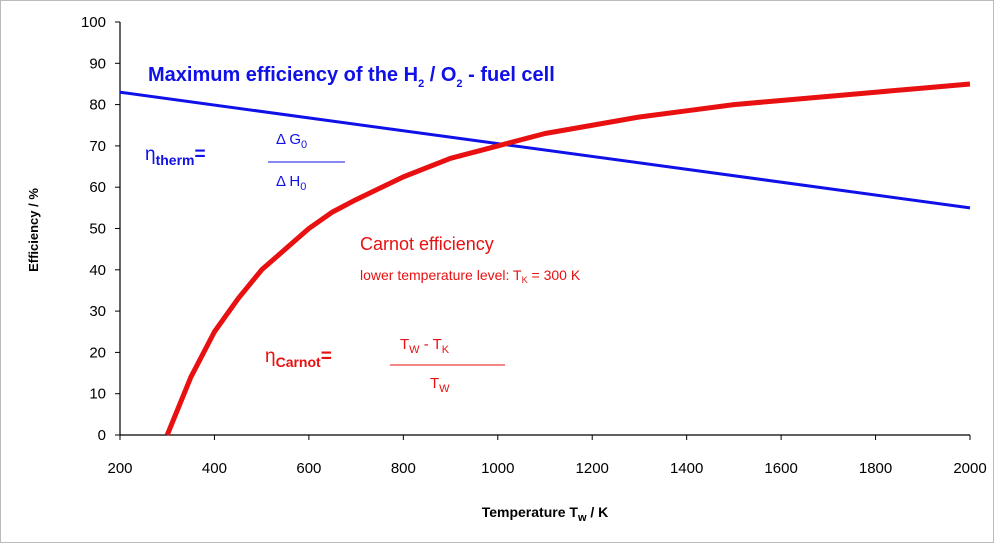 This screenshot has width=995, height=544. Describe the element at coordinates (780, 468) in the screenshot. I see `x-tick-label: 1600` at that location.